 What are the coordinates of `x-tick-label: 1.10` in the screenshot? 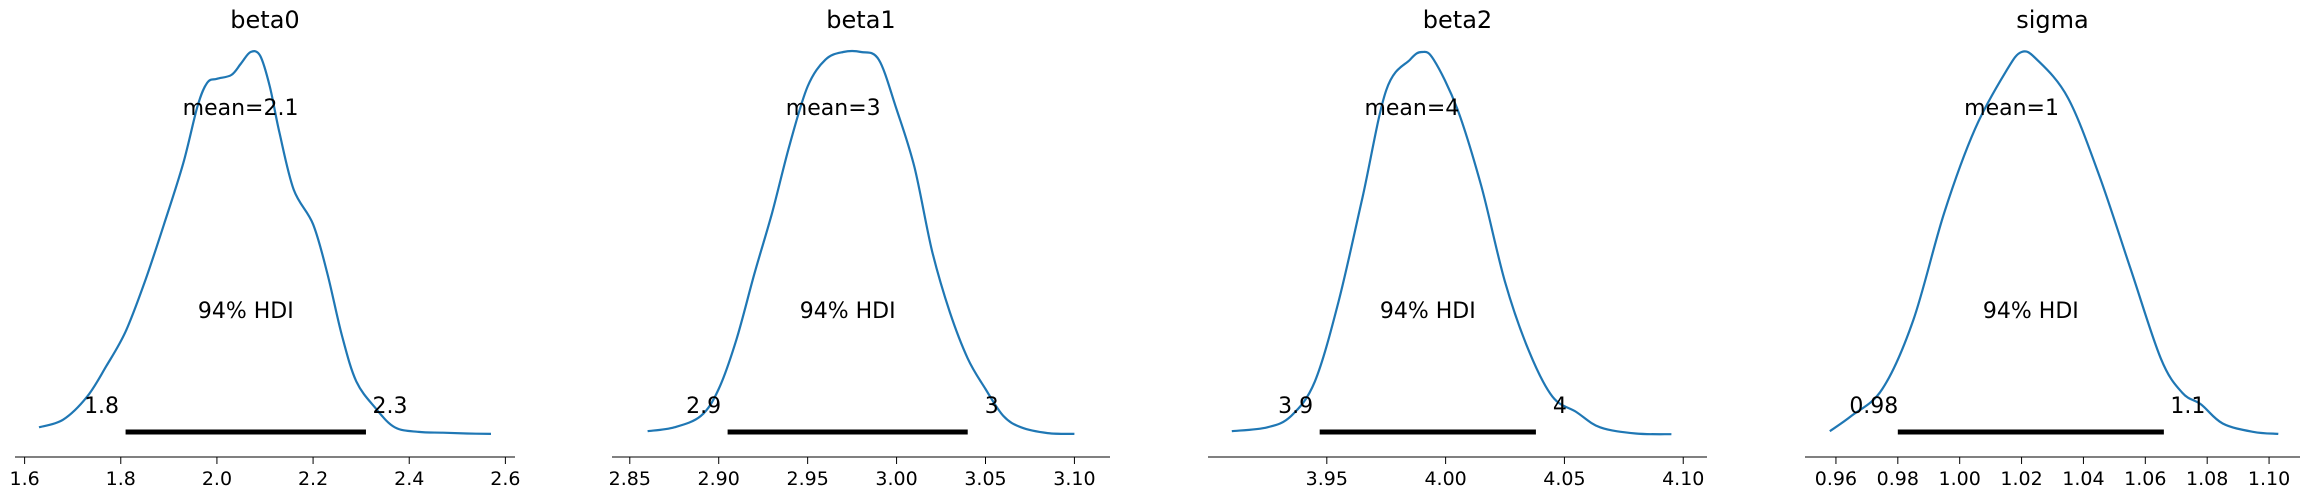 It's located at (2269, 479).